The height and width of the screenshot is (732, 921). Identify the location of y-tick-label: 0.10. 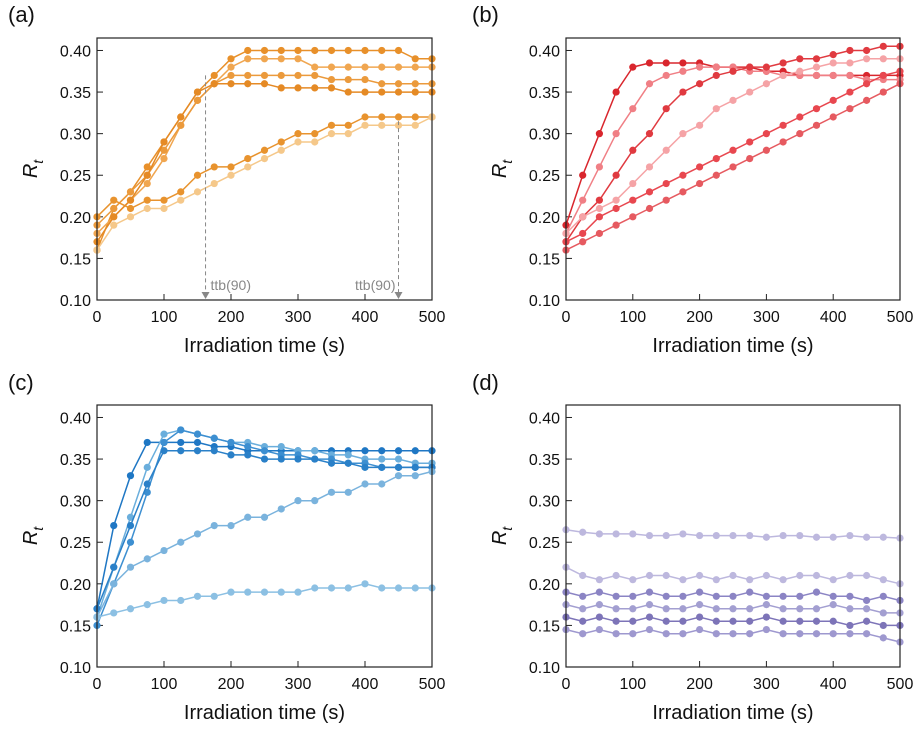
(75, 668).